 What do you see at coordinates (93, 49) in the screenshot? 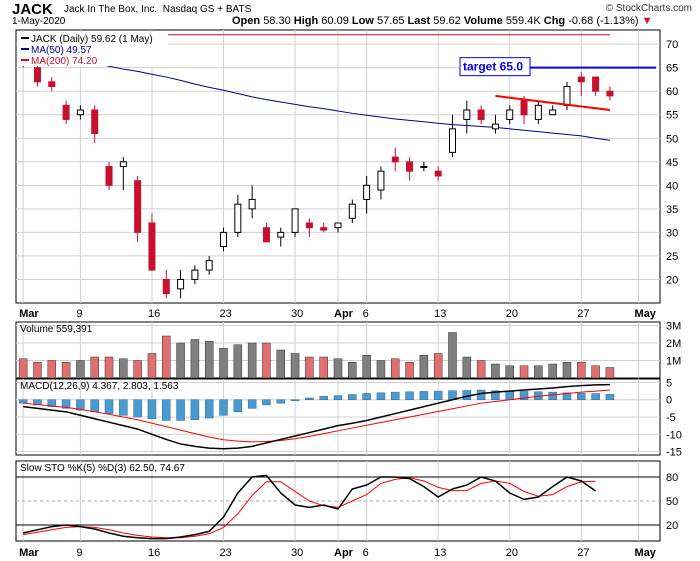
I see `price-legend-bg` at bounding box center [93, 49].